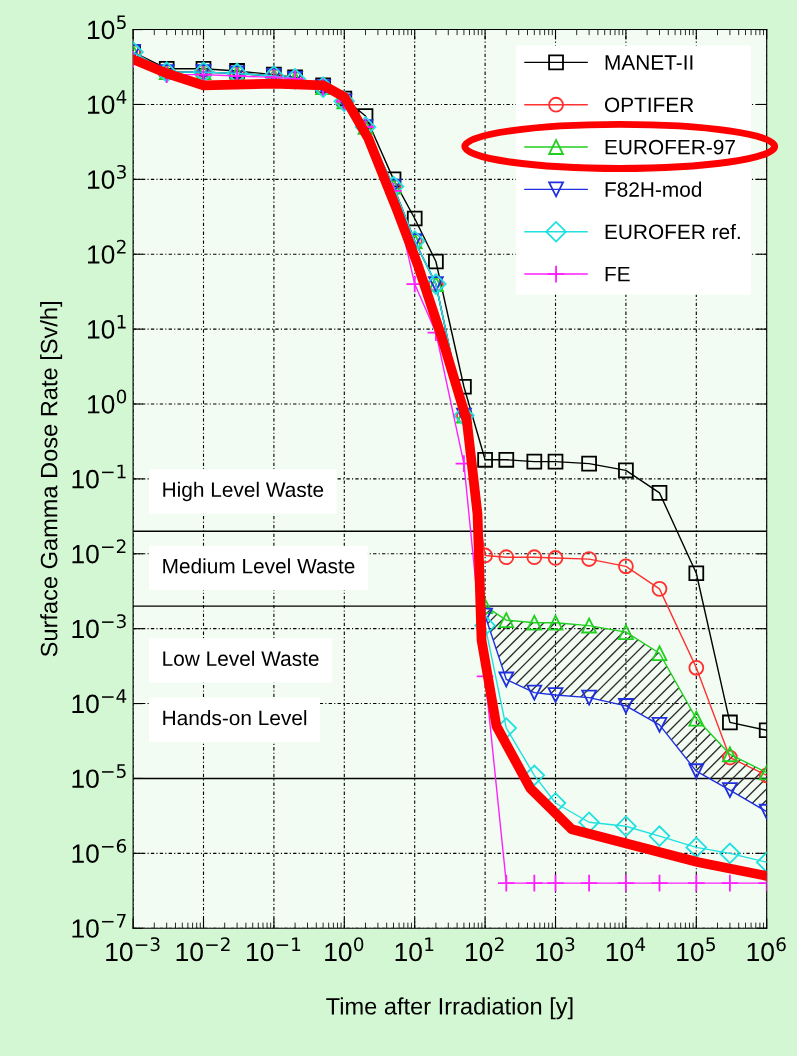 The height and width of the screenshot is (1056, 797). Describe the element at coordinates (99, 551) in the screenshot. I see `y-tick-label: 10$^{−2}$` at that location.